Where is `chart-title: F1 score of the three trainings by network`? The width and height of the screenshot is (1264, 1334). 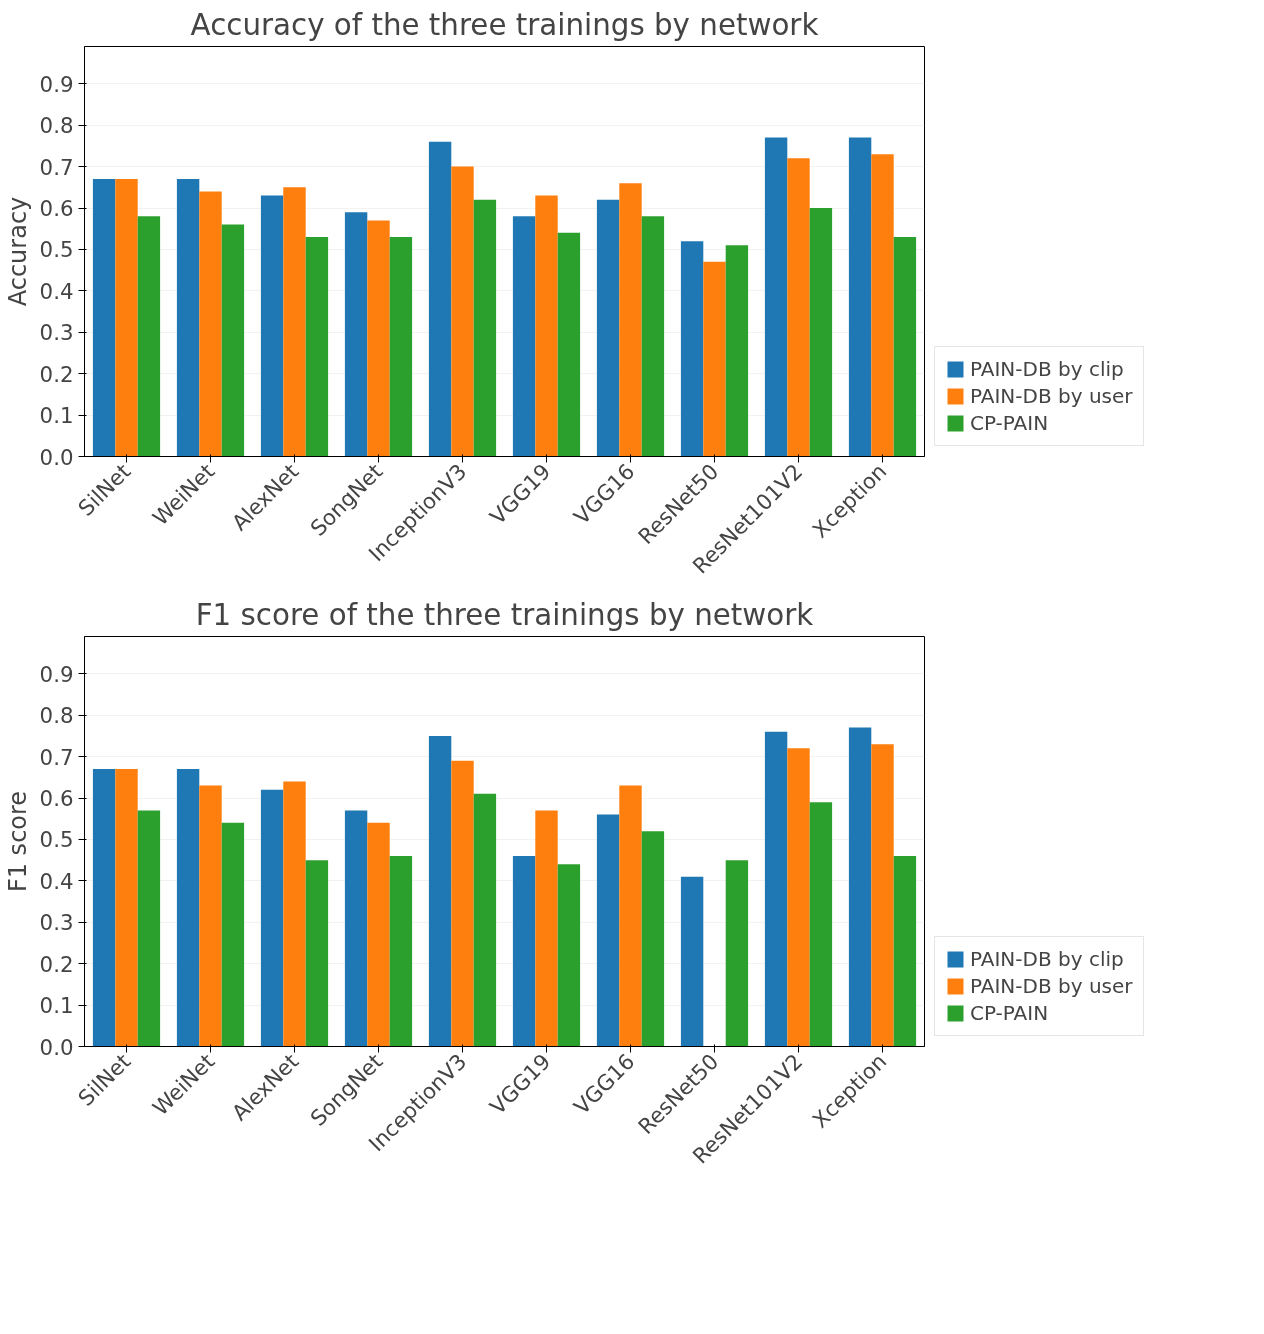
chart-title: F1 score of the three trainings by network is located at coordinates (504, 614).